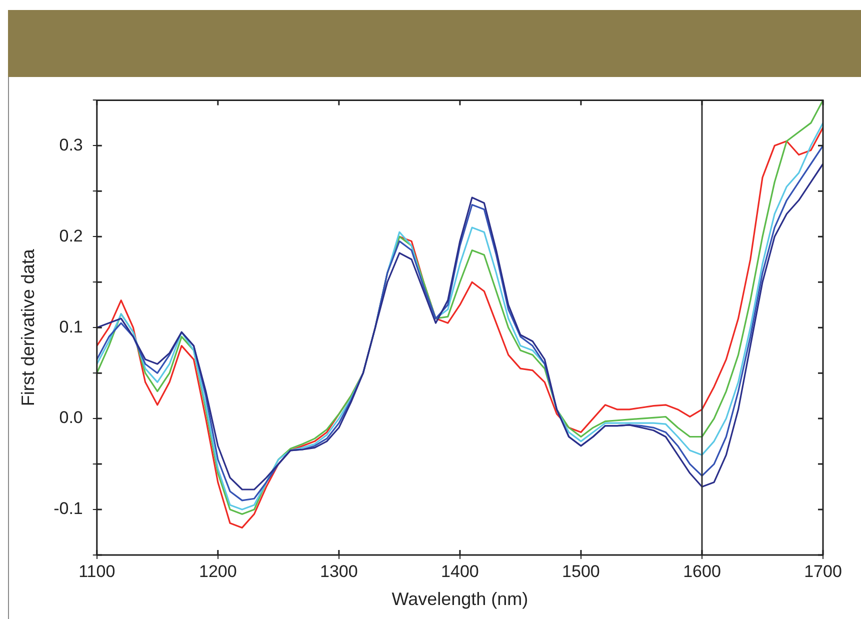 This screenshot has height=619, width=861. Describe the element at coordinates (581, 571) in the screenshot. I see `x-tick-label: 1500` at that location.